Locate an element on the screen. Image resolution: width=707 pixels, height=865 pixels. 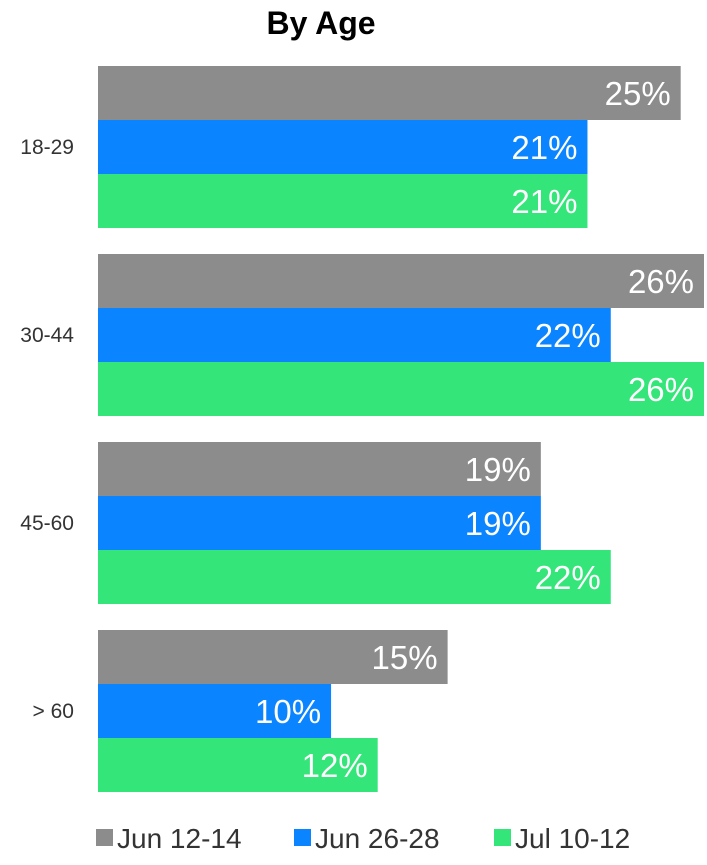
data-label-30-44-jun-12-14: 26% is located at coordinates (661, 281).